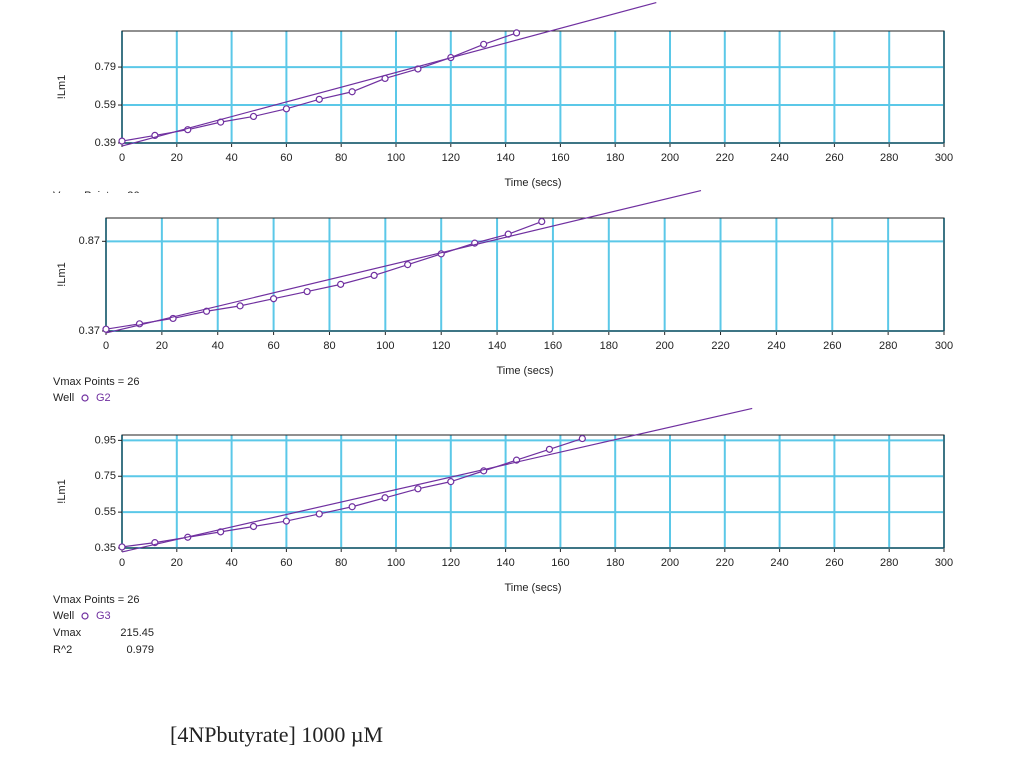 This screenshot has width=1024, height=768. What do you see at coordinates (105, 512) in the screenshot?
I see `y-tick-label: 0.55` at bounding box center [105, 512].